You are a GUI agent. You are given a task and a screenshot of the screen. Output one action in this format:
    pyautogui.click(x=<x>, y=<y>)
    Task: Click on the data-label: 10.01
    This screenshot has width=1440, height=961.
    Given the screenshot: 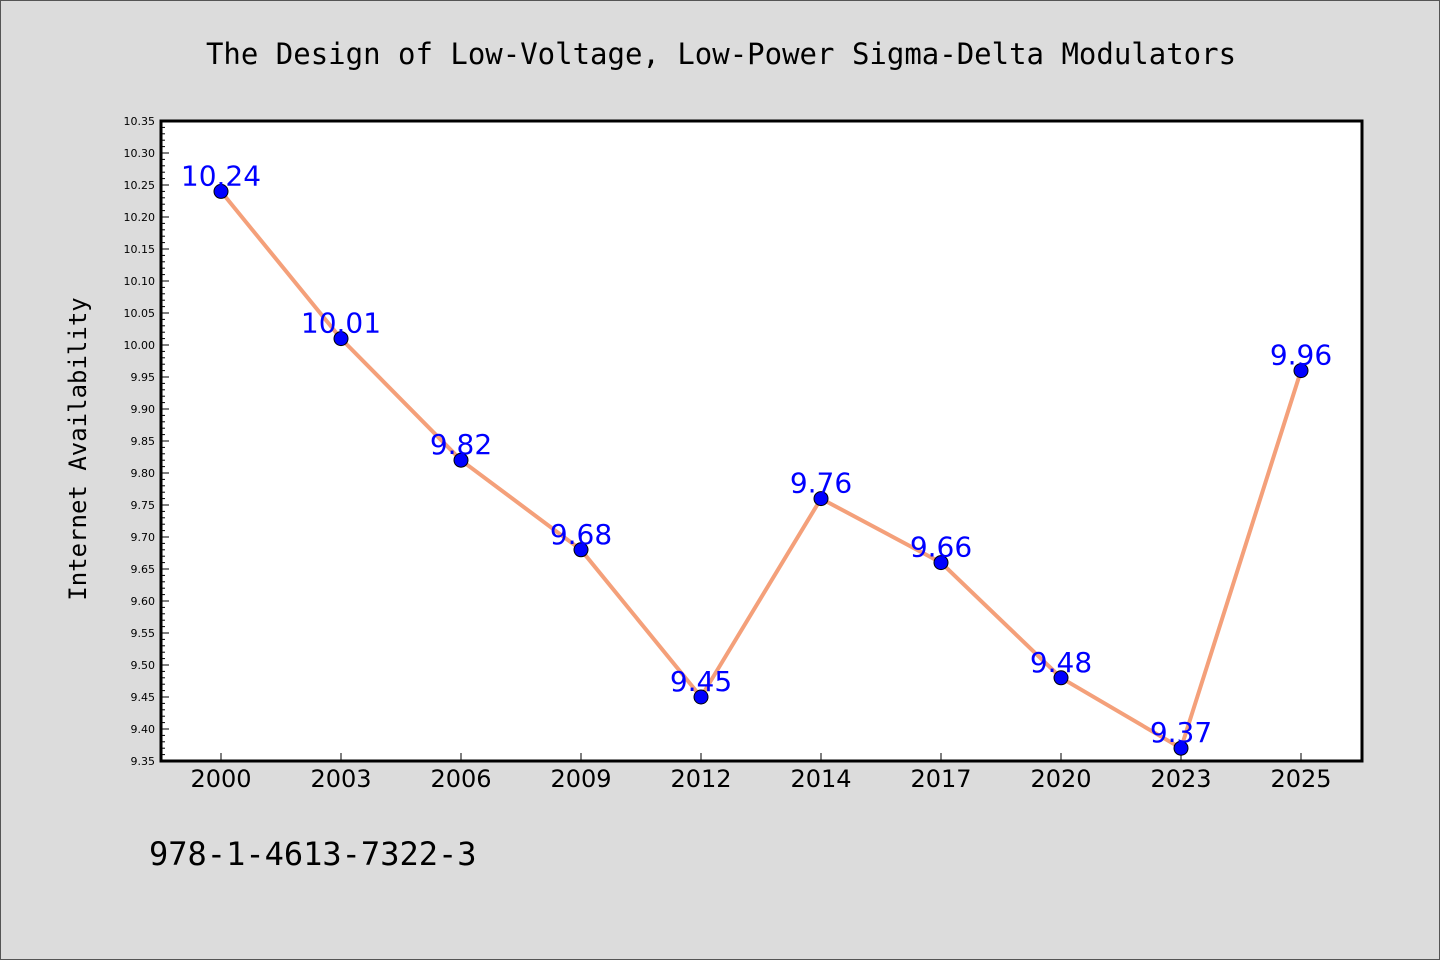 What is the action you would take?
    pyautogui.click(x=341, y=323)
    